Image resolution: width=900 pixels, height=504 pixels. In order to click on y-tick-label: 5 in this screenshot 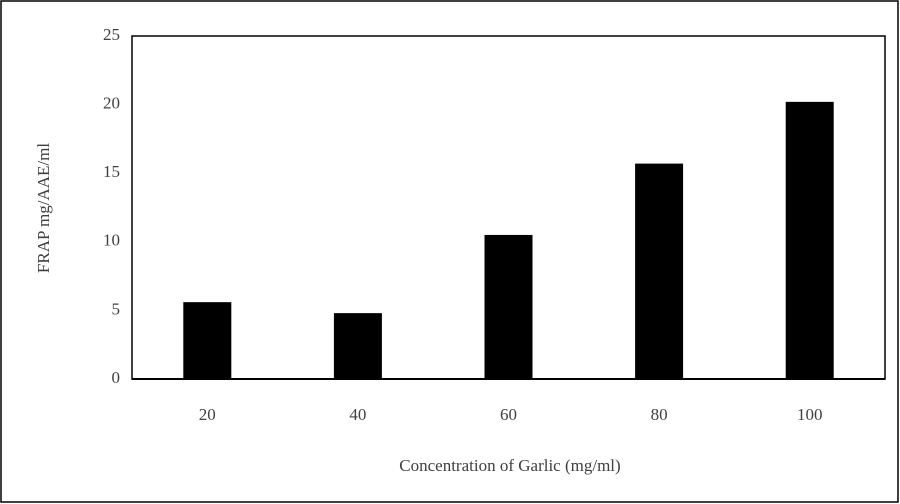, I will do `click(116, 308)`.